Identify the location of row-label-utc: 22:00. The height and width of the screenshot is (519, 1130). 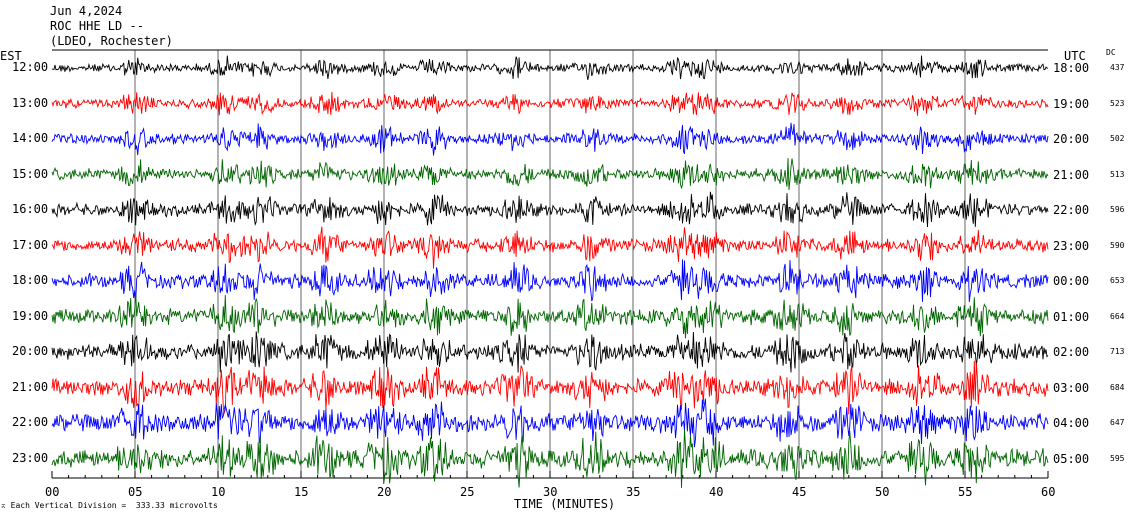
(1071, 210).